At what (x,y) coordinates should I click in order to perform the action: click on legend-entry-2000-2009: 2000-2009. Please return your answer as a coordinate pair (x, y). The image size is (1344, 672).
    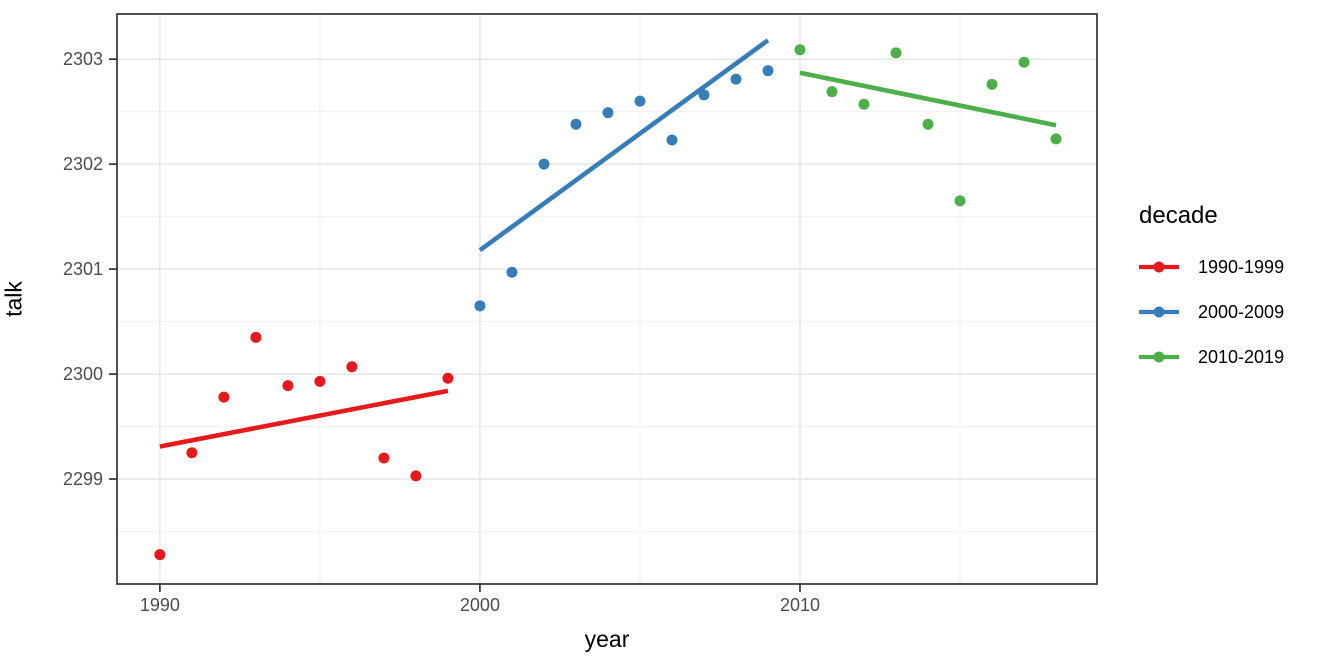
    Looking at the image, I should click on (1211, 312).